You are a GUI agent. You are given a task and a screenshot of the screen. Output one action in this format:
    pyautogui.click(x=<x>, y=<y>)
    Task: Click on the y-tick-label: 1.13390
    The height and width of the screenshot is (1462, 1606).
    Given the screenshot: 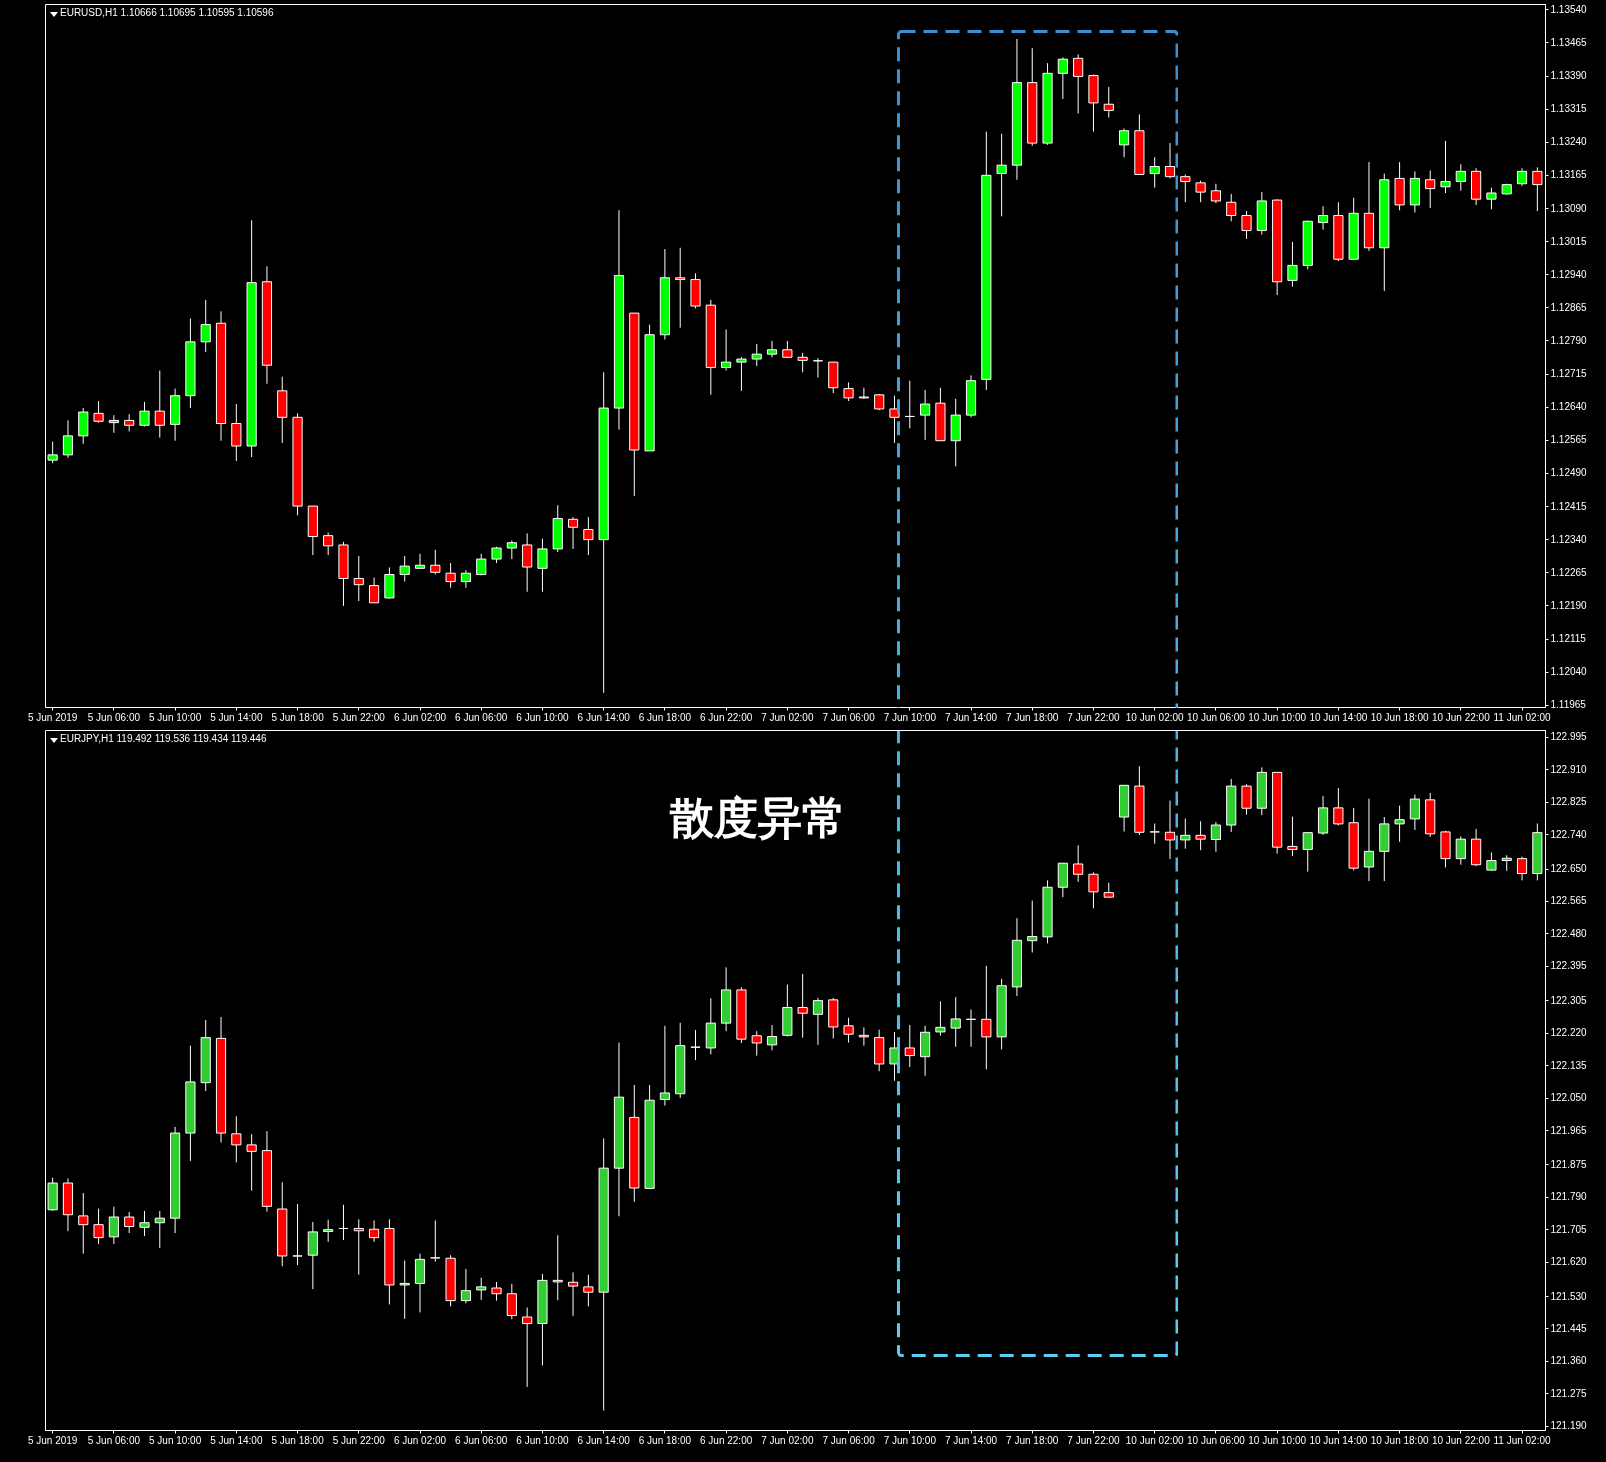 What is the action you would take?
    pyautogui.click(x=1569, y=76)
    